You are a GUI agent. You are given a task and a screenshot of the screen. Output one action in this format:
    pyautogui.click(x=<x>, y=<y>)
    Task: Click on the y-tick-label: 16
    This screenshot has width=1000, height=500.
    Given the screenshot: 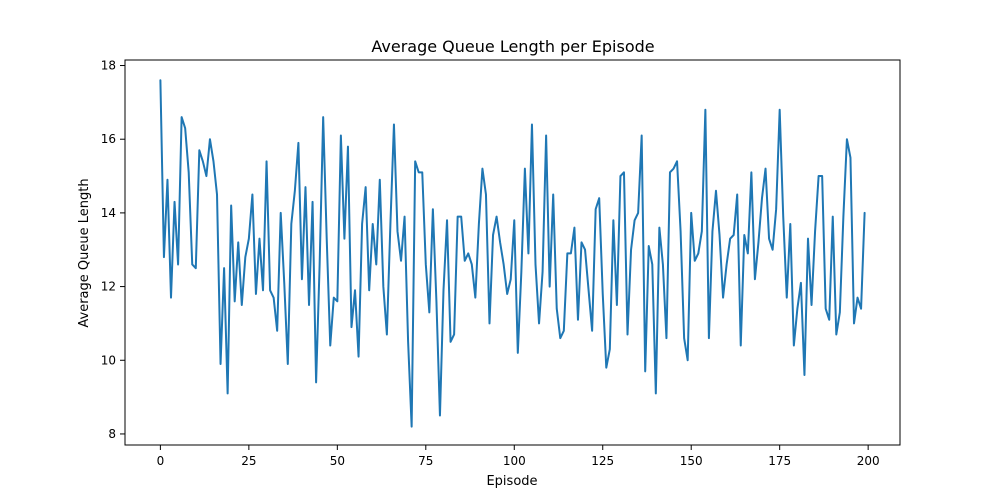 What is the action you would take?
    pyautogui.click(x=108, y=139)
    